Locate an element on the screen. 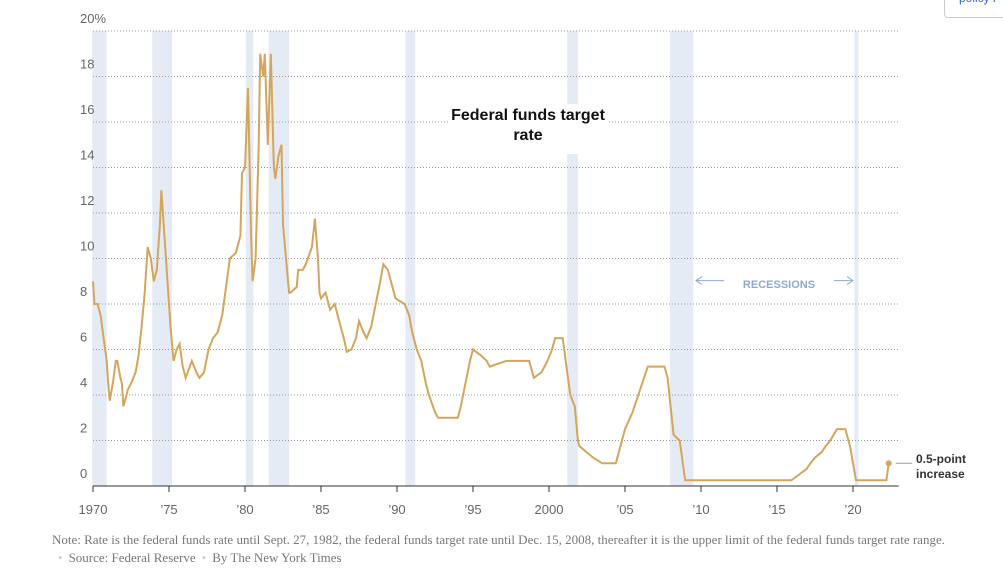  x-tick-label: 1970 is located at coordinates (93, 509).